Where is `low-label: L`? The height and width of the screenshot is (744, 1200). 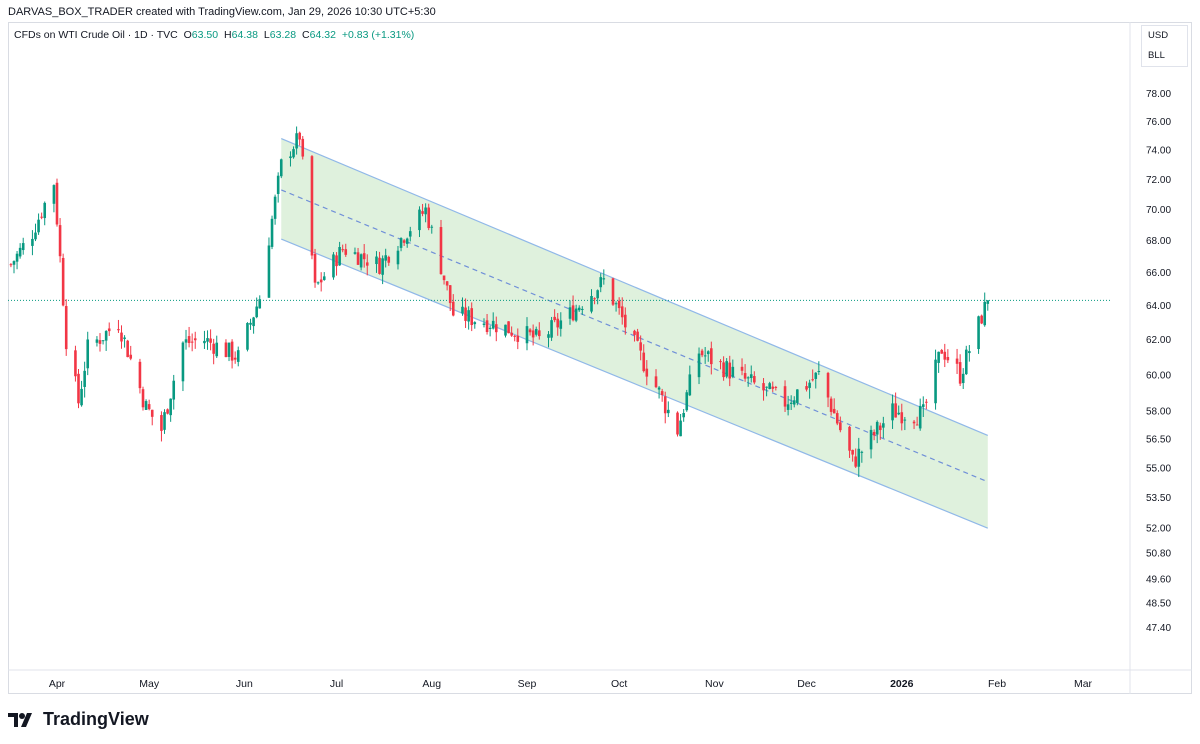
low-label: L is located at coordinates (266, 35).